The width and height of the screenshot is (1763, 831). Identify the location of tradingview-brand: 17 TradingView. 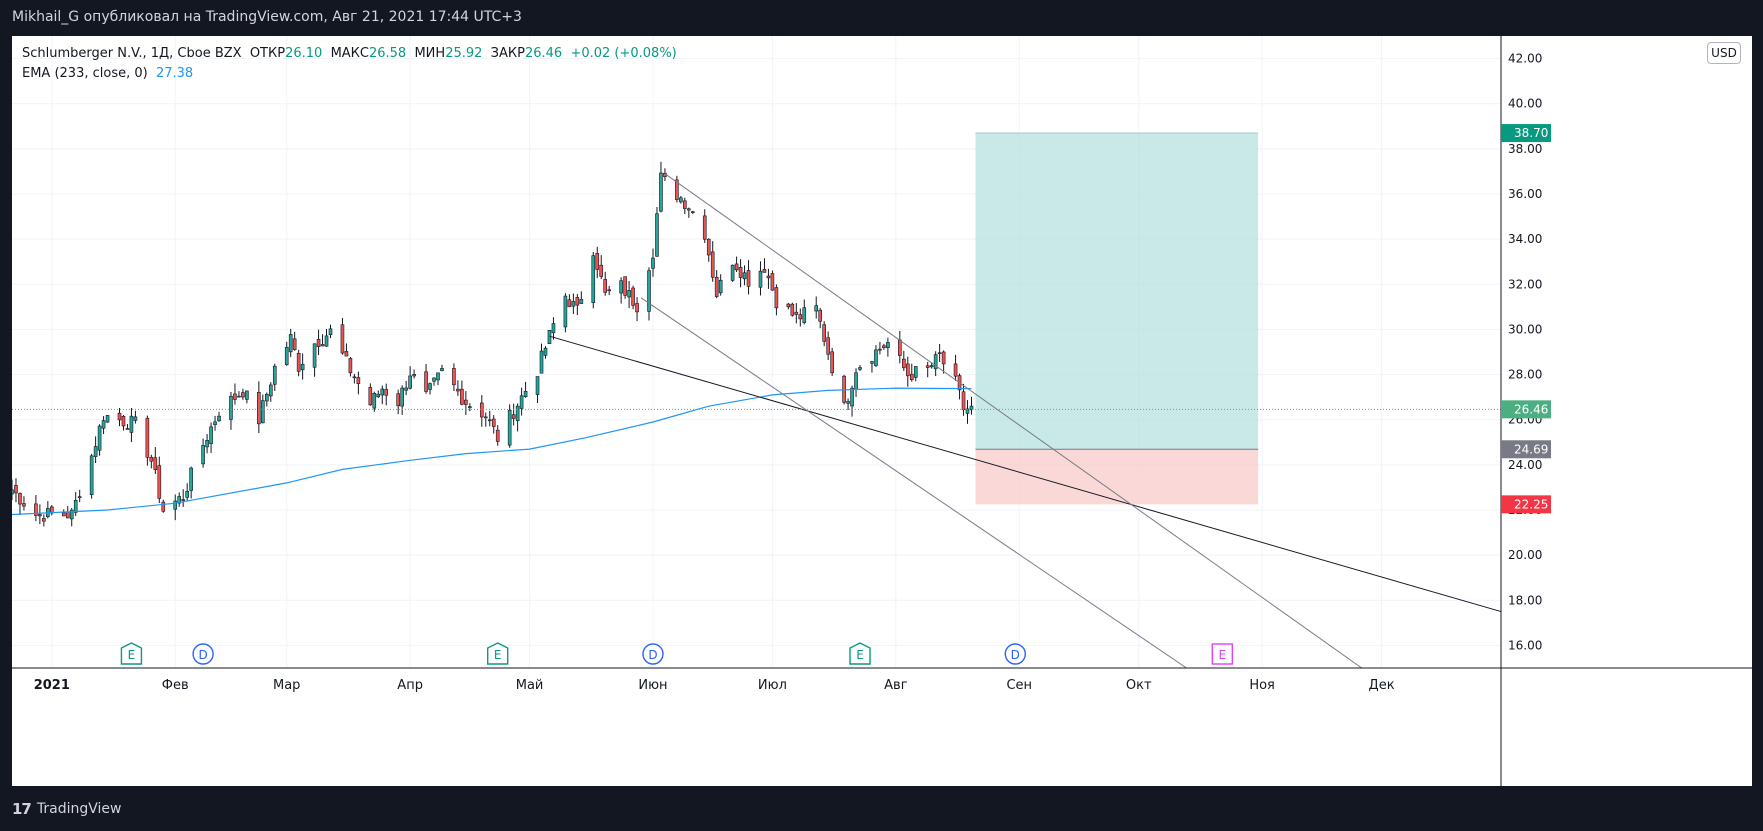
(66, 809).